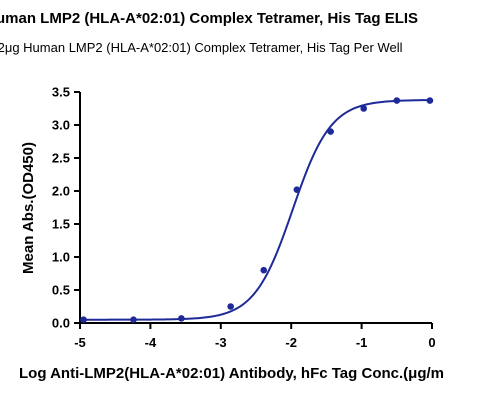 The image size is (495, 400). I want to click on x-tick-label: 0, so click(431, 342).